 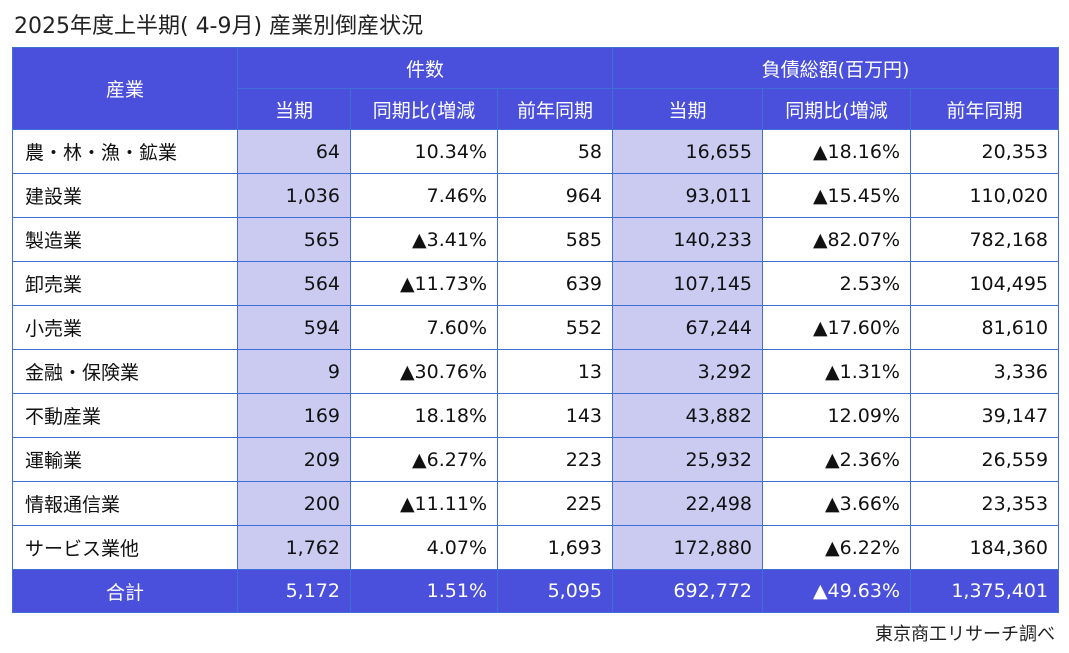 What do you see at coordinates (294, 109) in the screenshot?
I see `subheader-0: 当期` at bounding box center [294, 109].